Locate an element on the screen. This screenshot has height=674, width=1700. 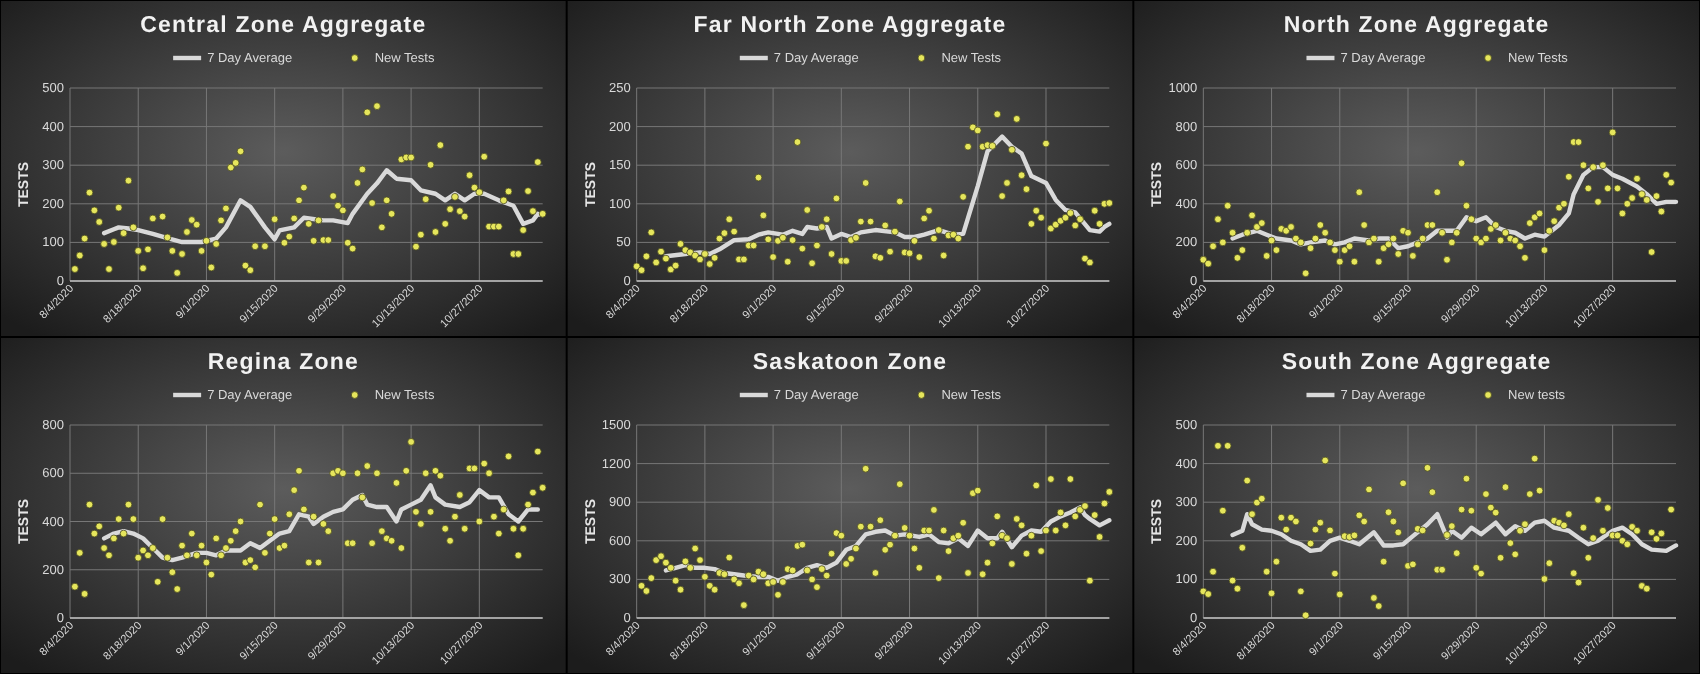
chart-title: Saskatoon Zone is located at coordinates (850, 363).